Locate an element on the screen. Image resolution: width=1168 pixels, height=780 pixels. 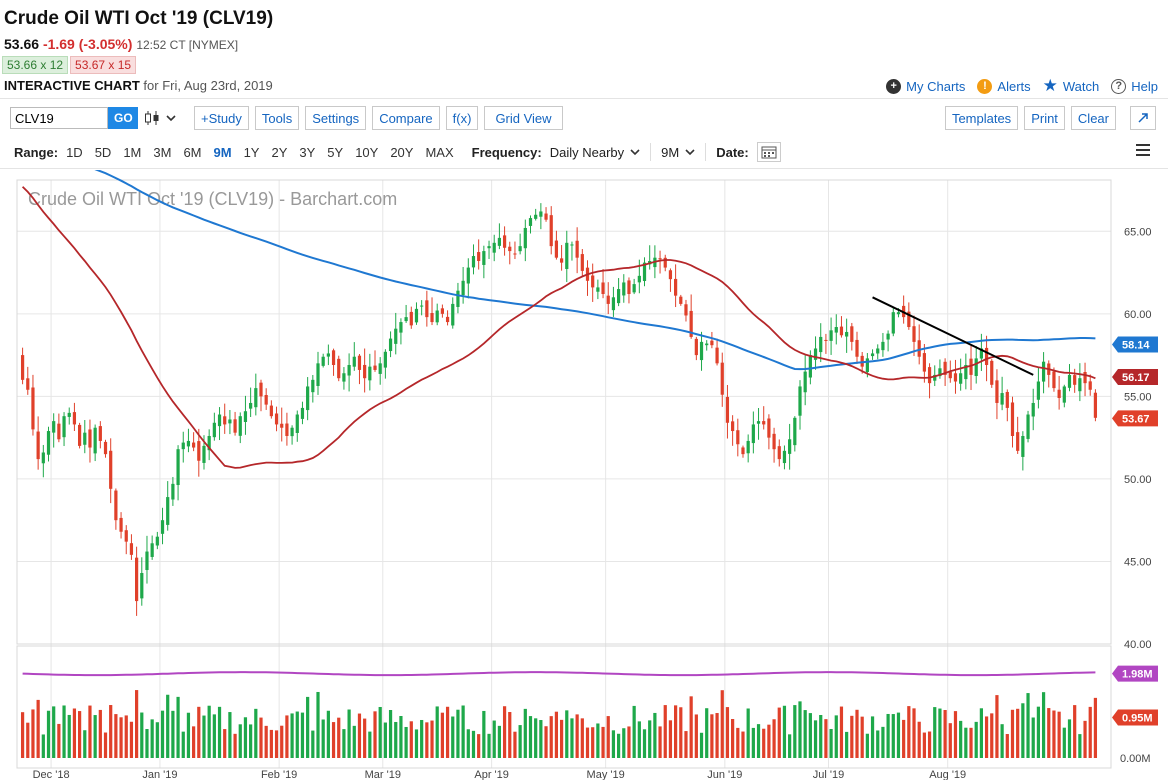
menu-icon is located at coordinates (1143, 151).